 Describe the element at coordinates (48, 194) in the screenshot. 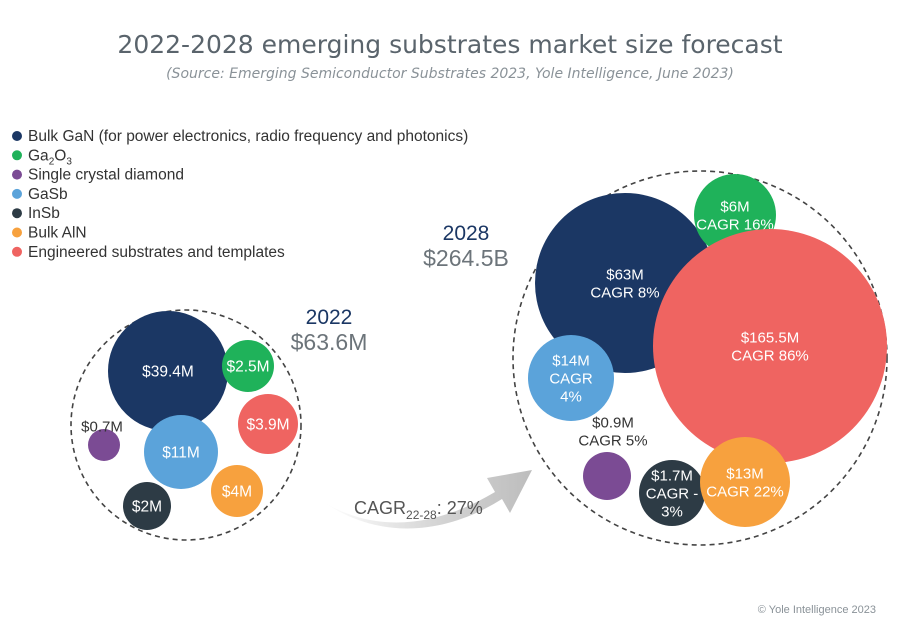

I see `legend-label: GaSb` at that location.